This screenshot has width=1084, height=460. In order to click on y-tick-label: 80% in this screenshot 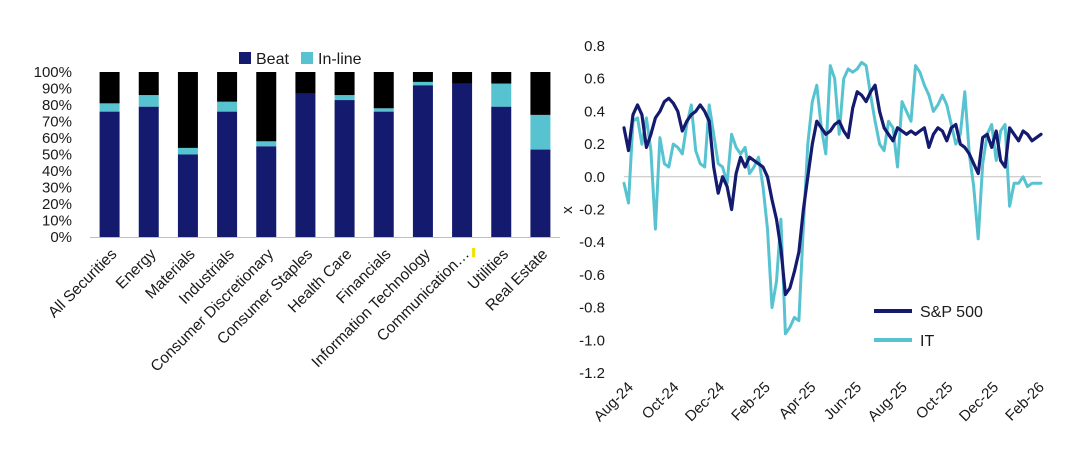, I will do `click(57, 105)`.